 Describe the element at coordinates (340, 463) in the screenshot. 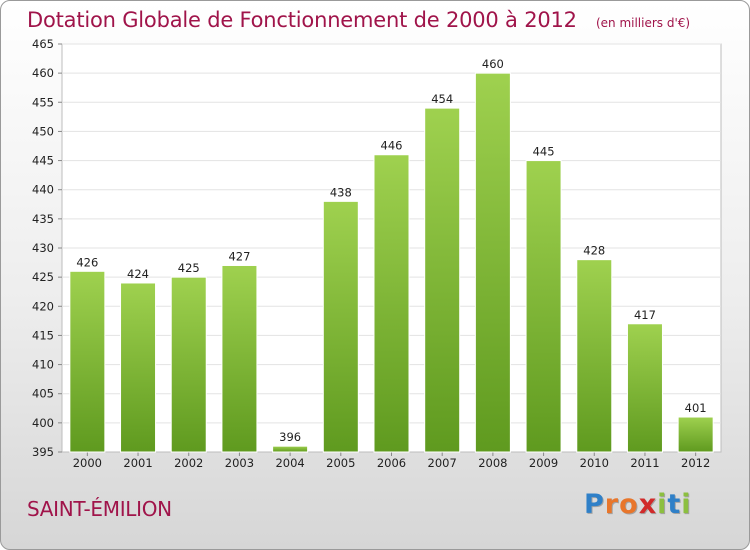

I see `x-tick-label: 2005` at that location.